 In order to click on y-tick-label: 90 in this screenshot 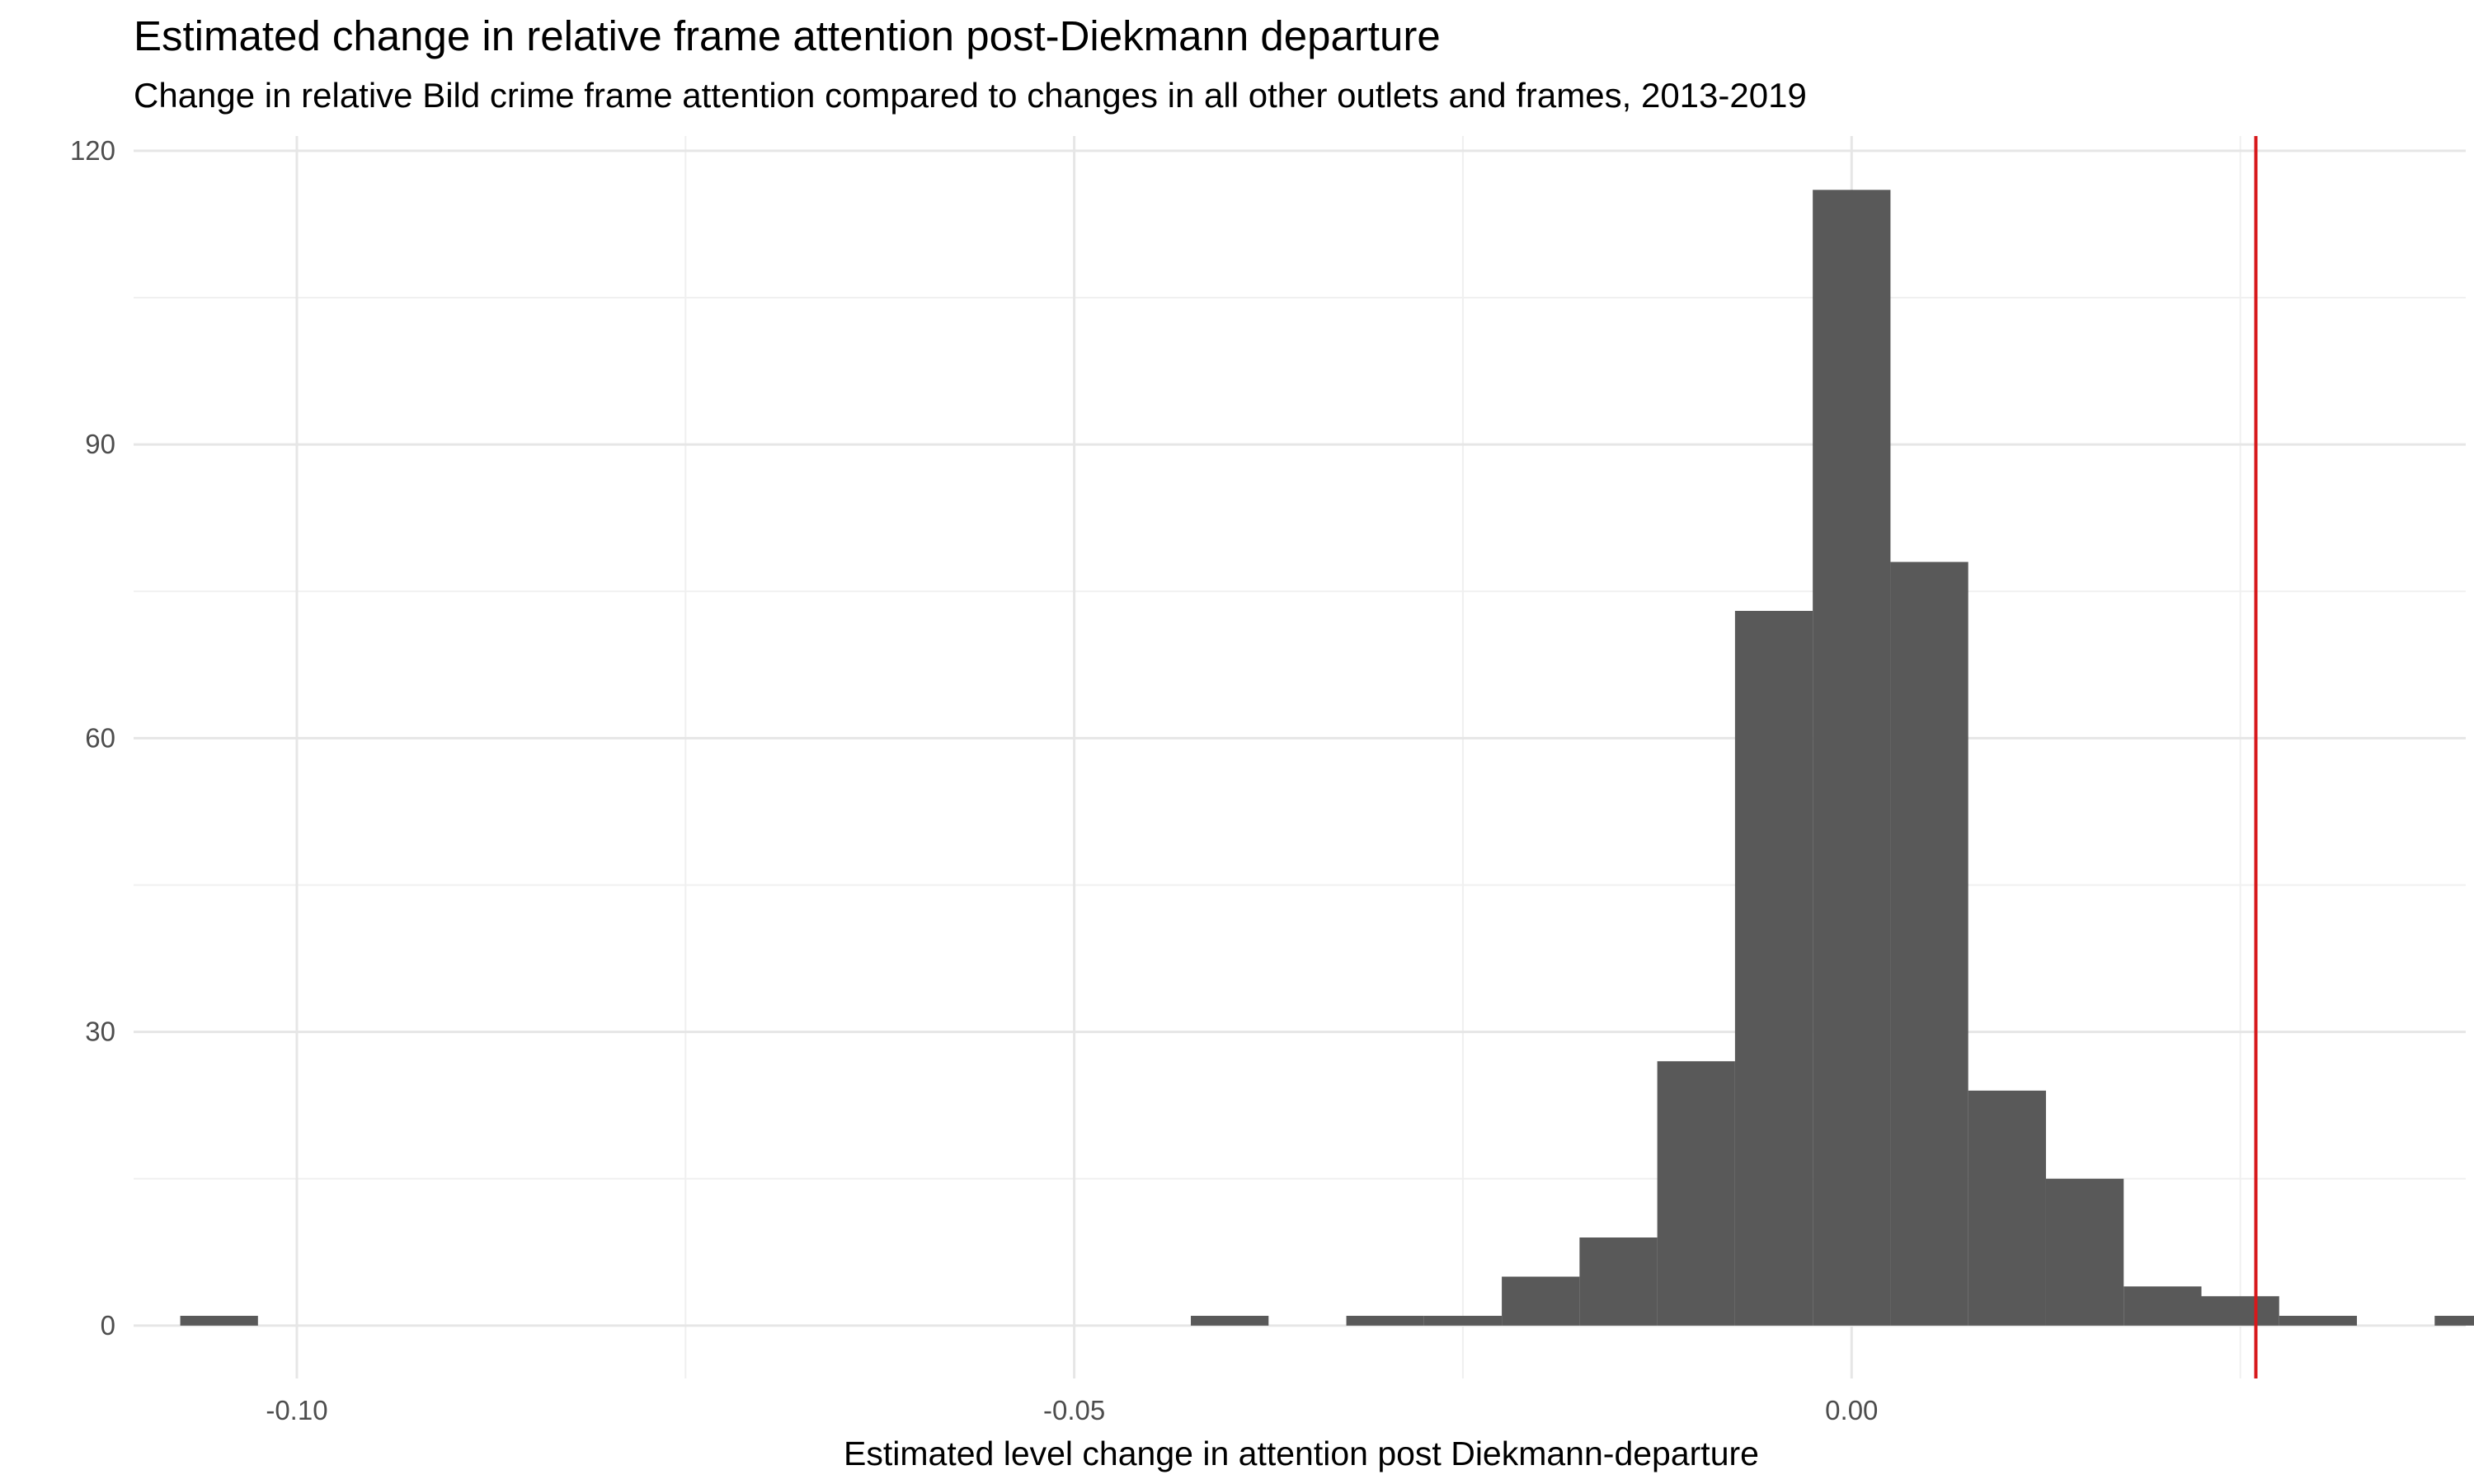, I will do `click(100, 444)`.